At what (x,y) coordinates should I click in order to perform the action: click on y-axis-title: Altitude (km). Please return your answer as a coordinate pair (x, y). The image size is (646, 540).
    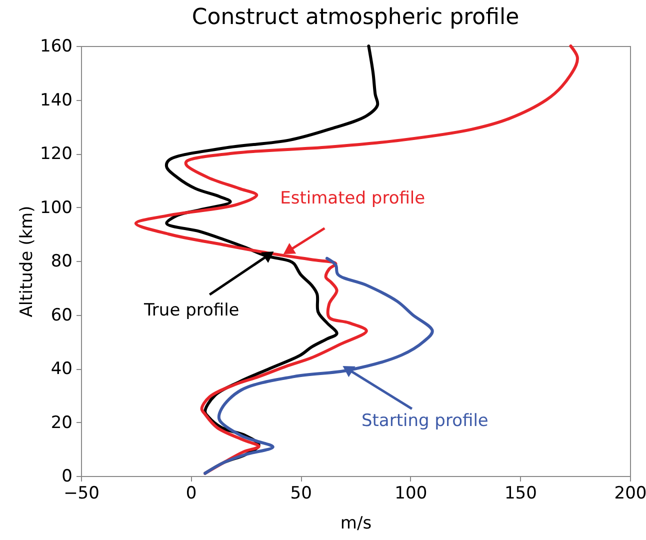
    Looking at the image, I should click on (27, 262).